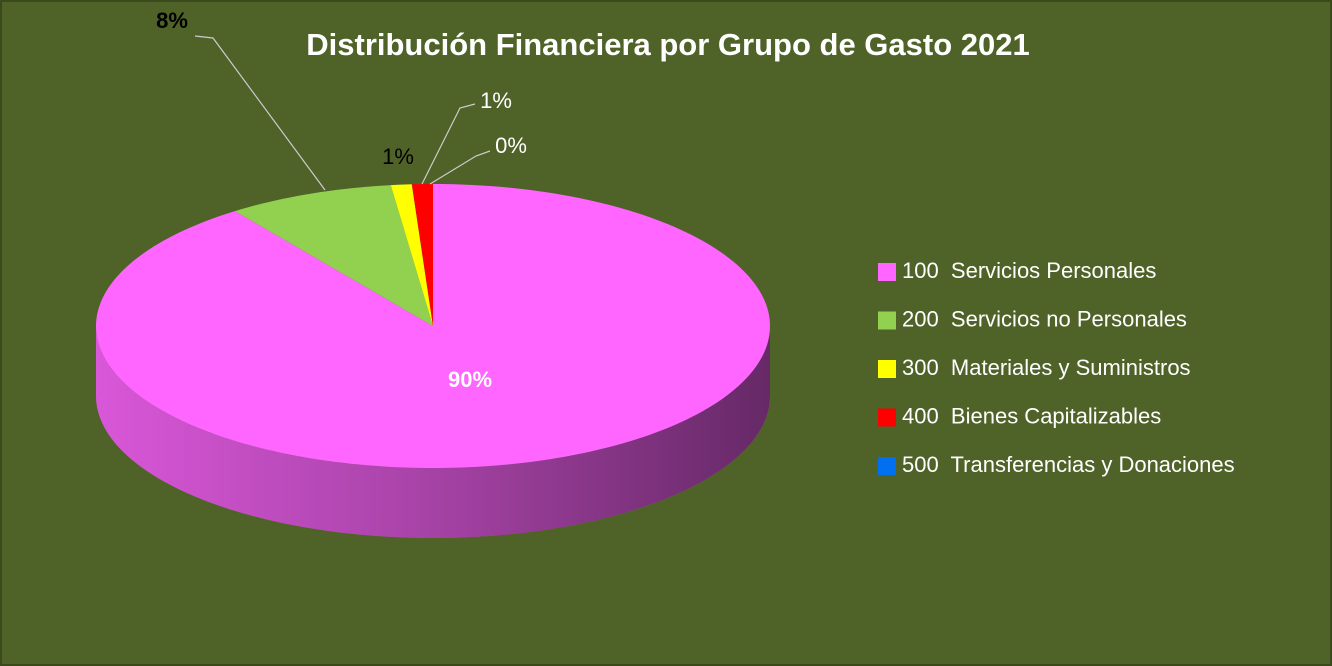  I want to click on legend-text: 500 Transferencias y Donaciones, so click(1068, 464).